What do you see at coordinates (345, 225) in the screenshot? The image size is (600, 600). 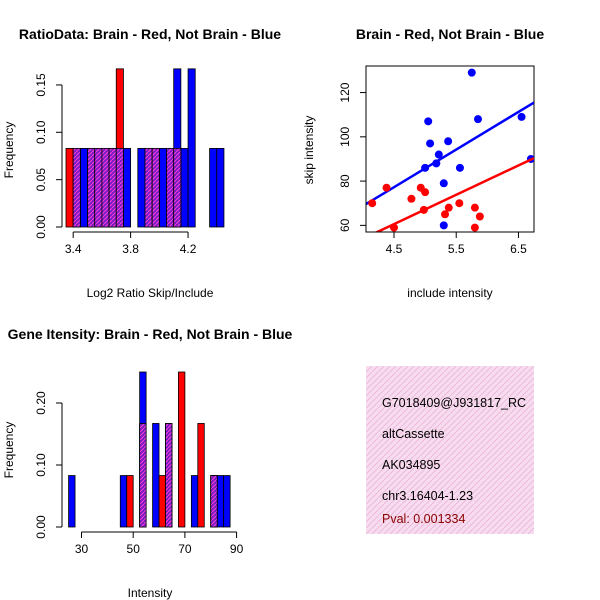 I see `scatter-y-tick-label: 60` at bounding box center [345, 225].